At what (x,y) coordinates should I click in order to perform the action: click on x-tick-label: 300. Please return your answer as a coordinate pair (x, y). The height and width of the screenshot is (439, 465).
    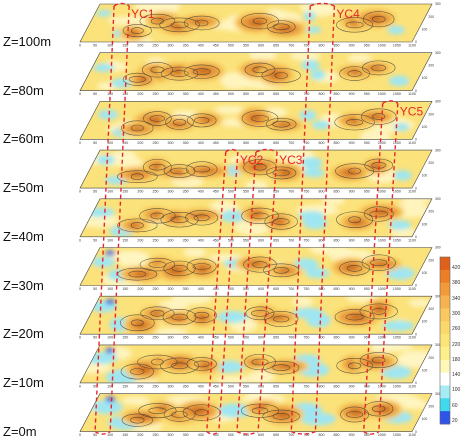
    Looking at the image, I should click on (171, 46).